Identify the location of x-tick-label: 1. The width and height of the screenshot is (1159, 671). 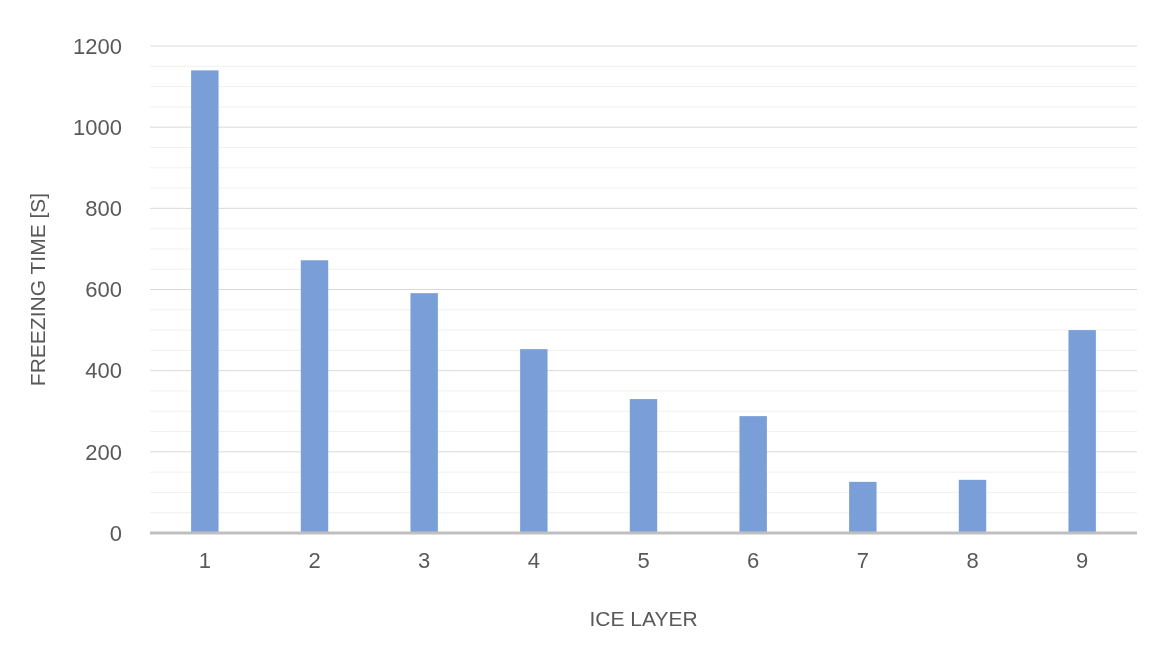
(204, 560).